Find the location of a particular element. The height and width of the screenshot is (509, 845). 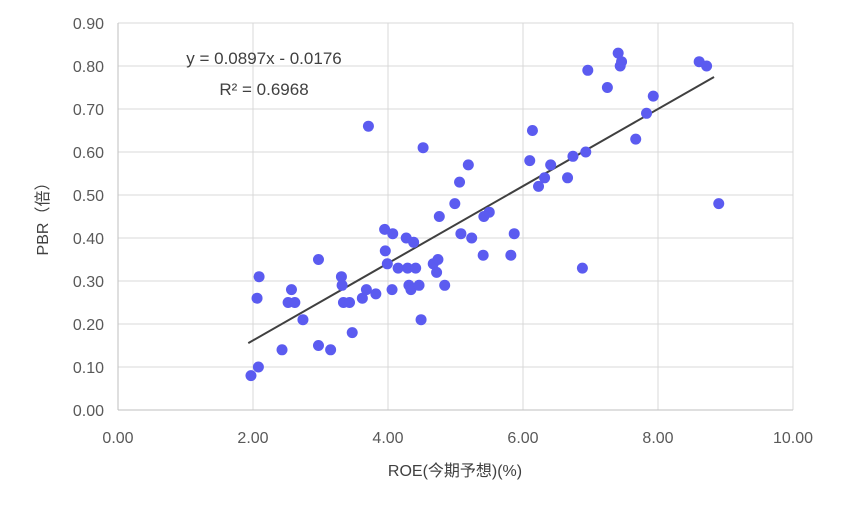

x-tick-label: 4.00 is located at coordinates (387, 438).